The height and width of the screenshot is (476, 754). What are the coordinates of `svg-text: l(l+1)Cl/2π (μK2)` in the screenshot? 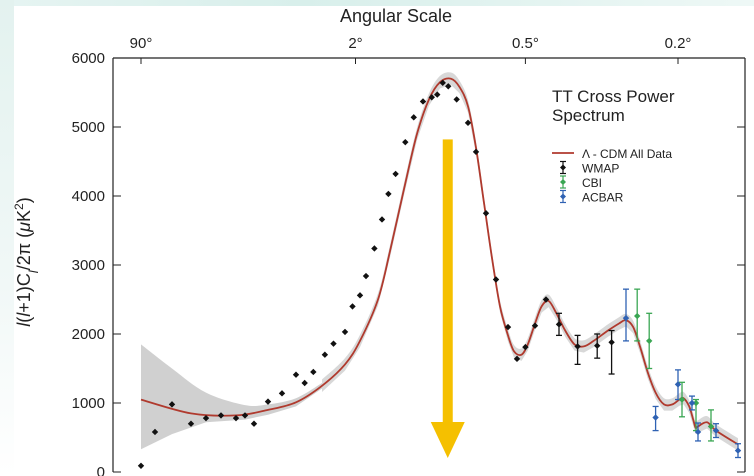 It's located at (26, 261).